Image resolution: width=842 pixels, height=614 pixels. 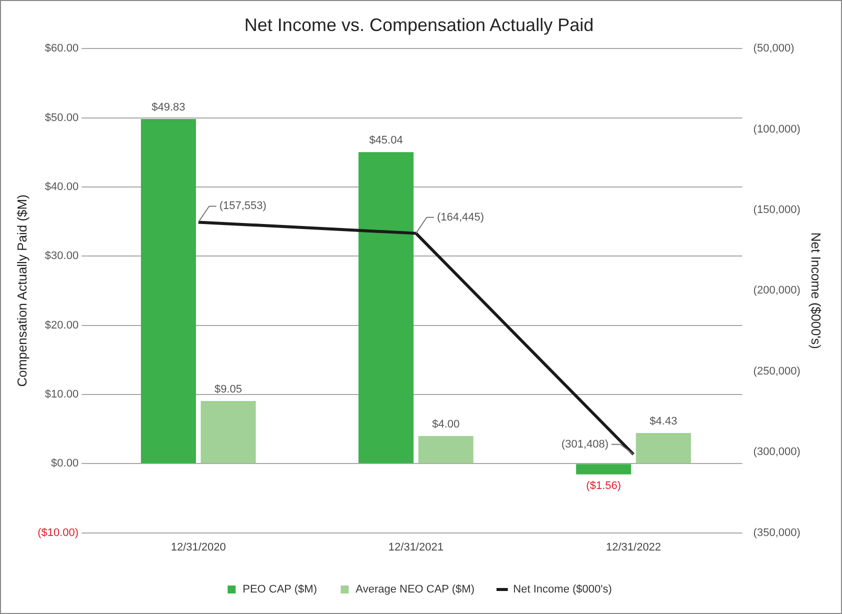 What do you see at coordinates (604, 486) in the screenshot?
I see `data-label: ($1.56)` at bounding box center [604, 486].